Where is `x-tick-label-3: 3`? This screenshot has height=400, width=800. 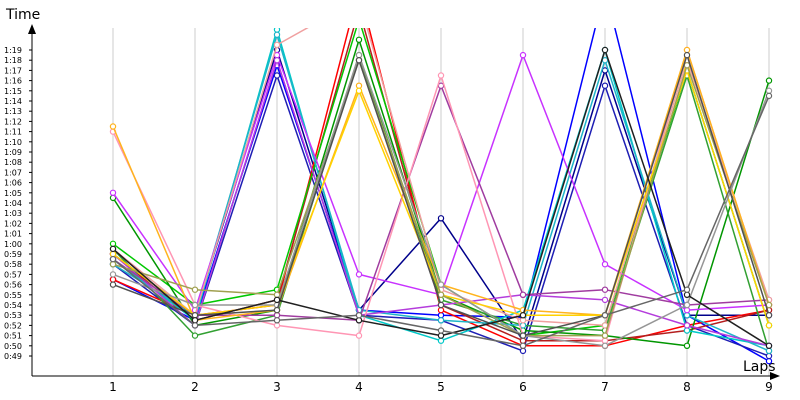 x-tick-label-3: 3 is located at coordinates (277, 387).